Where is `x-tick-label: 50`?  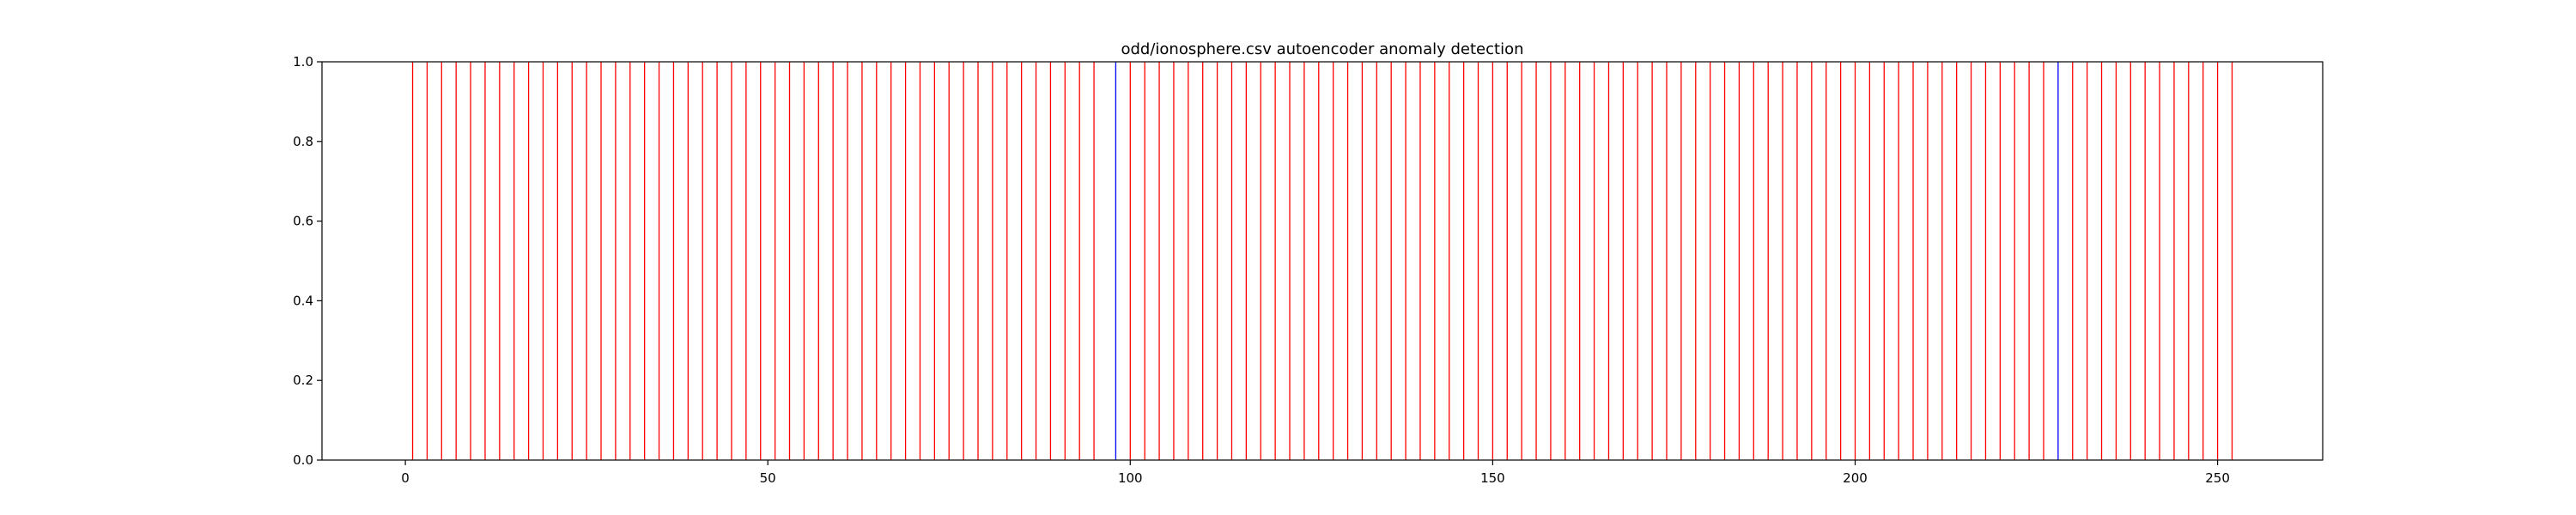 x-tick-label: 50 is located at coordinates (768, 478).